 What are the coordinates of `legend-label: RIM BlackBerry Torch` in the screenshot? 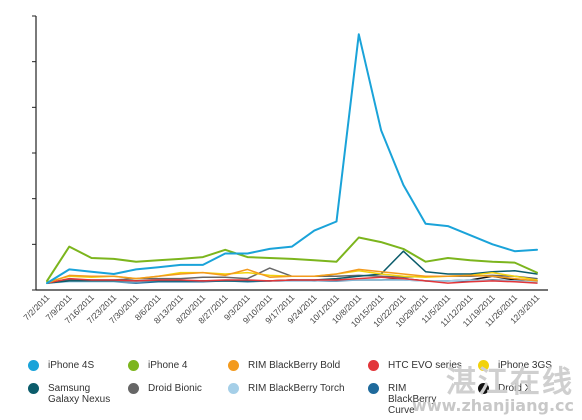 It's located at (296, 388).